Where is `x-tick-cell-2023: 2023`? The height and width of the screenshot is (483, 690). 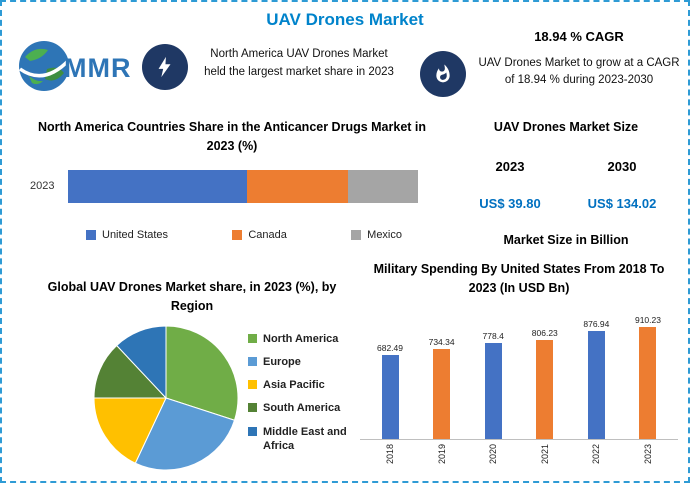
x-tick-cell-2023: 2023 is located at coordinates (648, 454).